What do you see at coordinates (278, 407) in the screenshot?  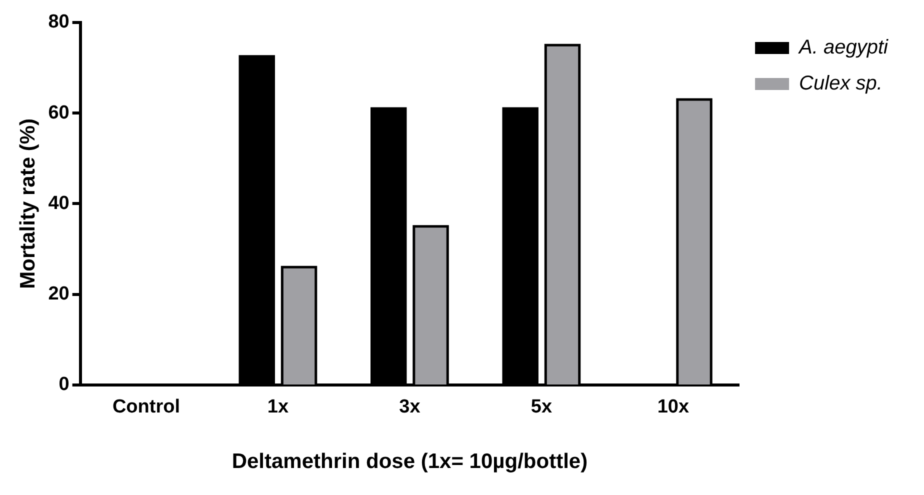 I see `x-tick-label: 1x` at bounding box center [278, 407].